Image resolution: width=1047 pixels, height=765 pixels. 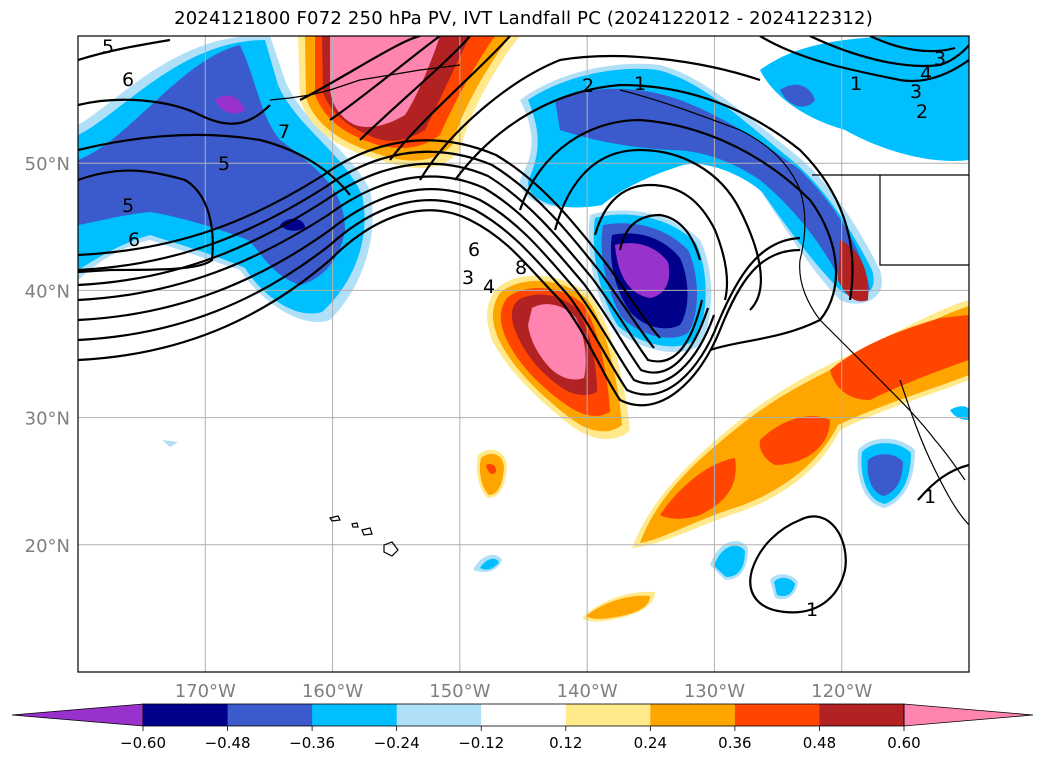 I want to click on latitude-label: 30°N, so click(x=47, y=419).